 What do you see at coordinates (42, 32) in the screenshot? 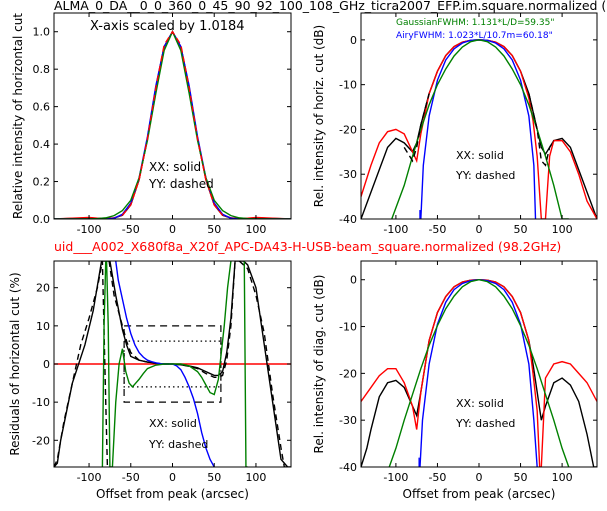
I see `y-tick-label: 1.0` at bounding box center [42, 32].